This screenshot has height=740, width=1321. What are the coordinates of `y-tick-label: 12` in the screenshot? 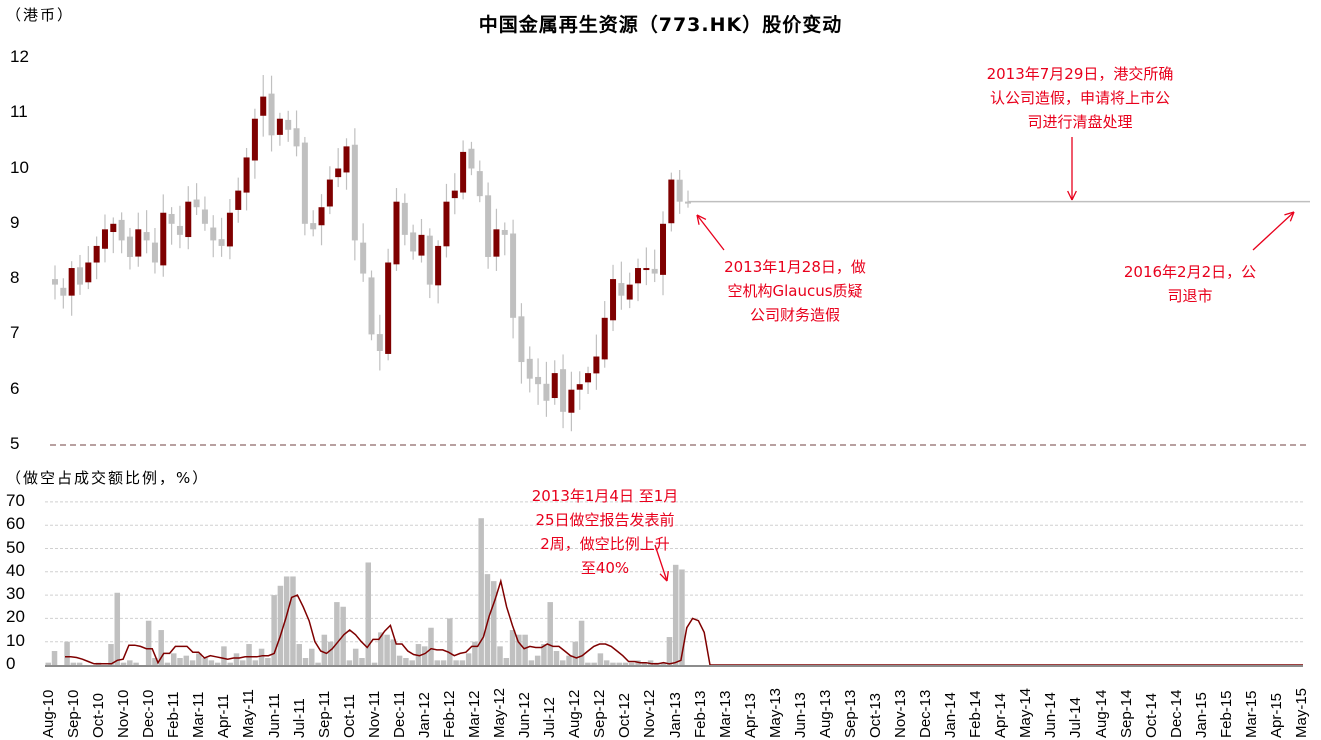 It's located at (19, 56).